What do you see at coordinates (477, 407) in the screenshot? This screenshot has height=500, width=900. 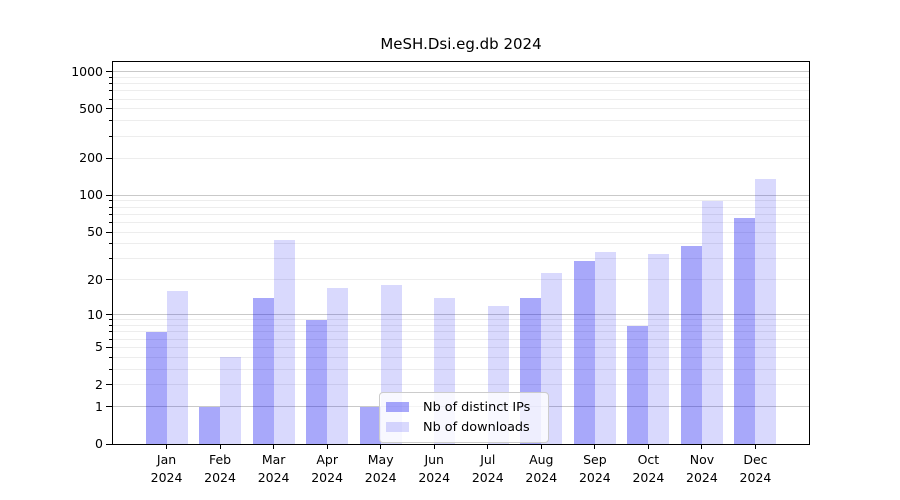 I see `legend-label-distinct-ips: Nb of distinct IPs` at bounding box center [477, 407].